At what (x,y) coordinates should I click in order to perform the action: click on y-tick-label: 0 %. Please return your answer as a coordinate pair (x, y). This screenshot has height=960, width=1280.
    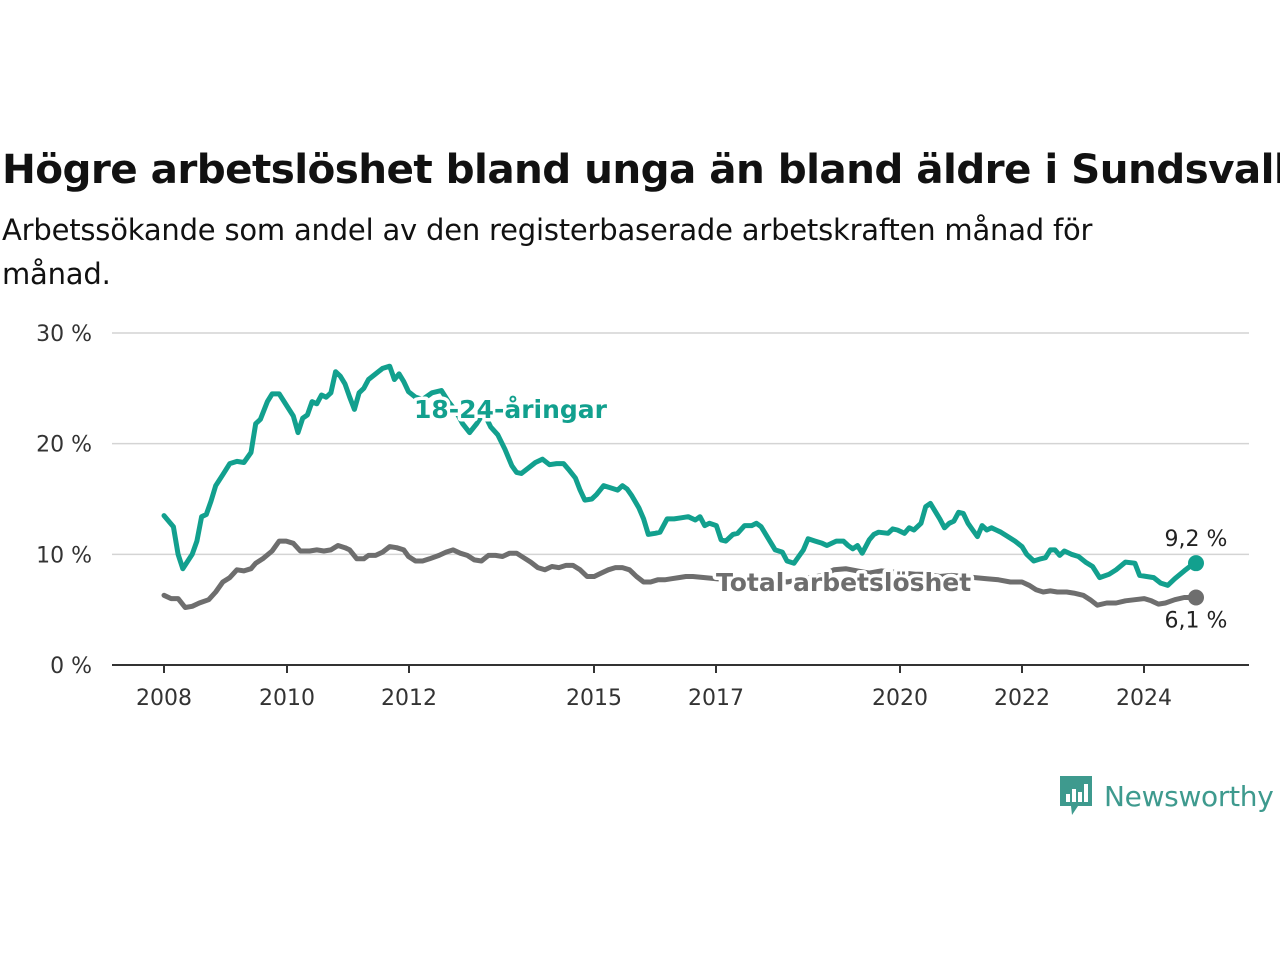
    Looking at the image, I should click on (71, 666).